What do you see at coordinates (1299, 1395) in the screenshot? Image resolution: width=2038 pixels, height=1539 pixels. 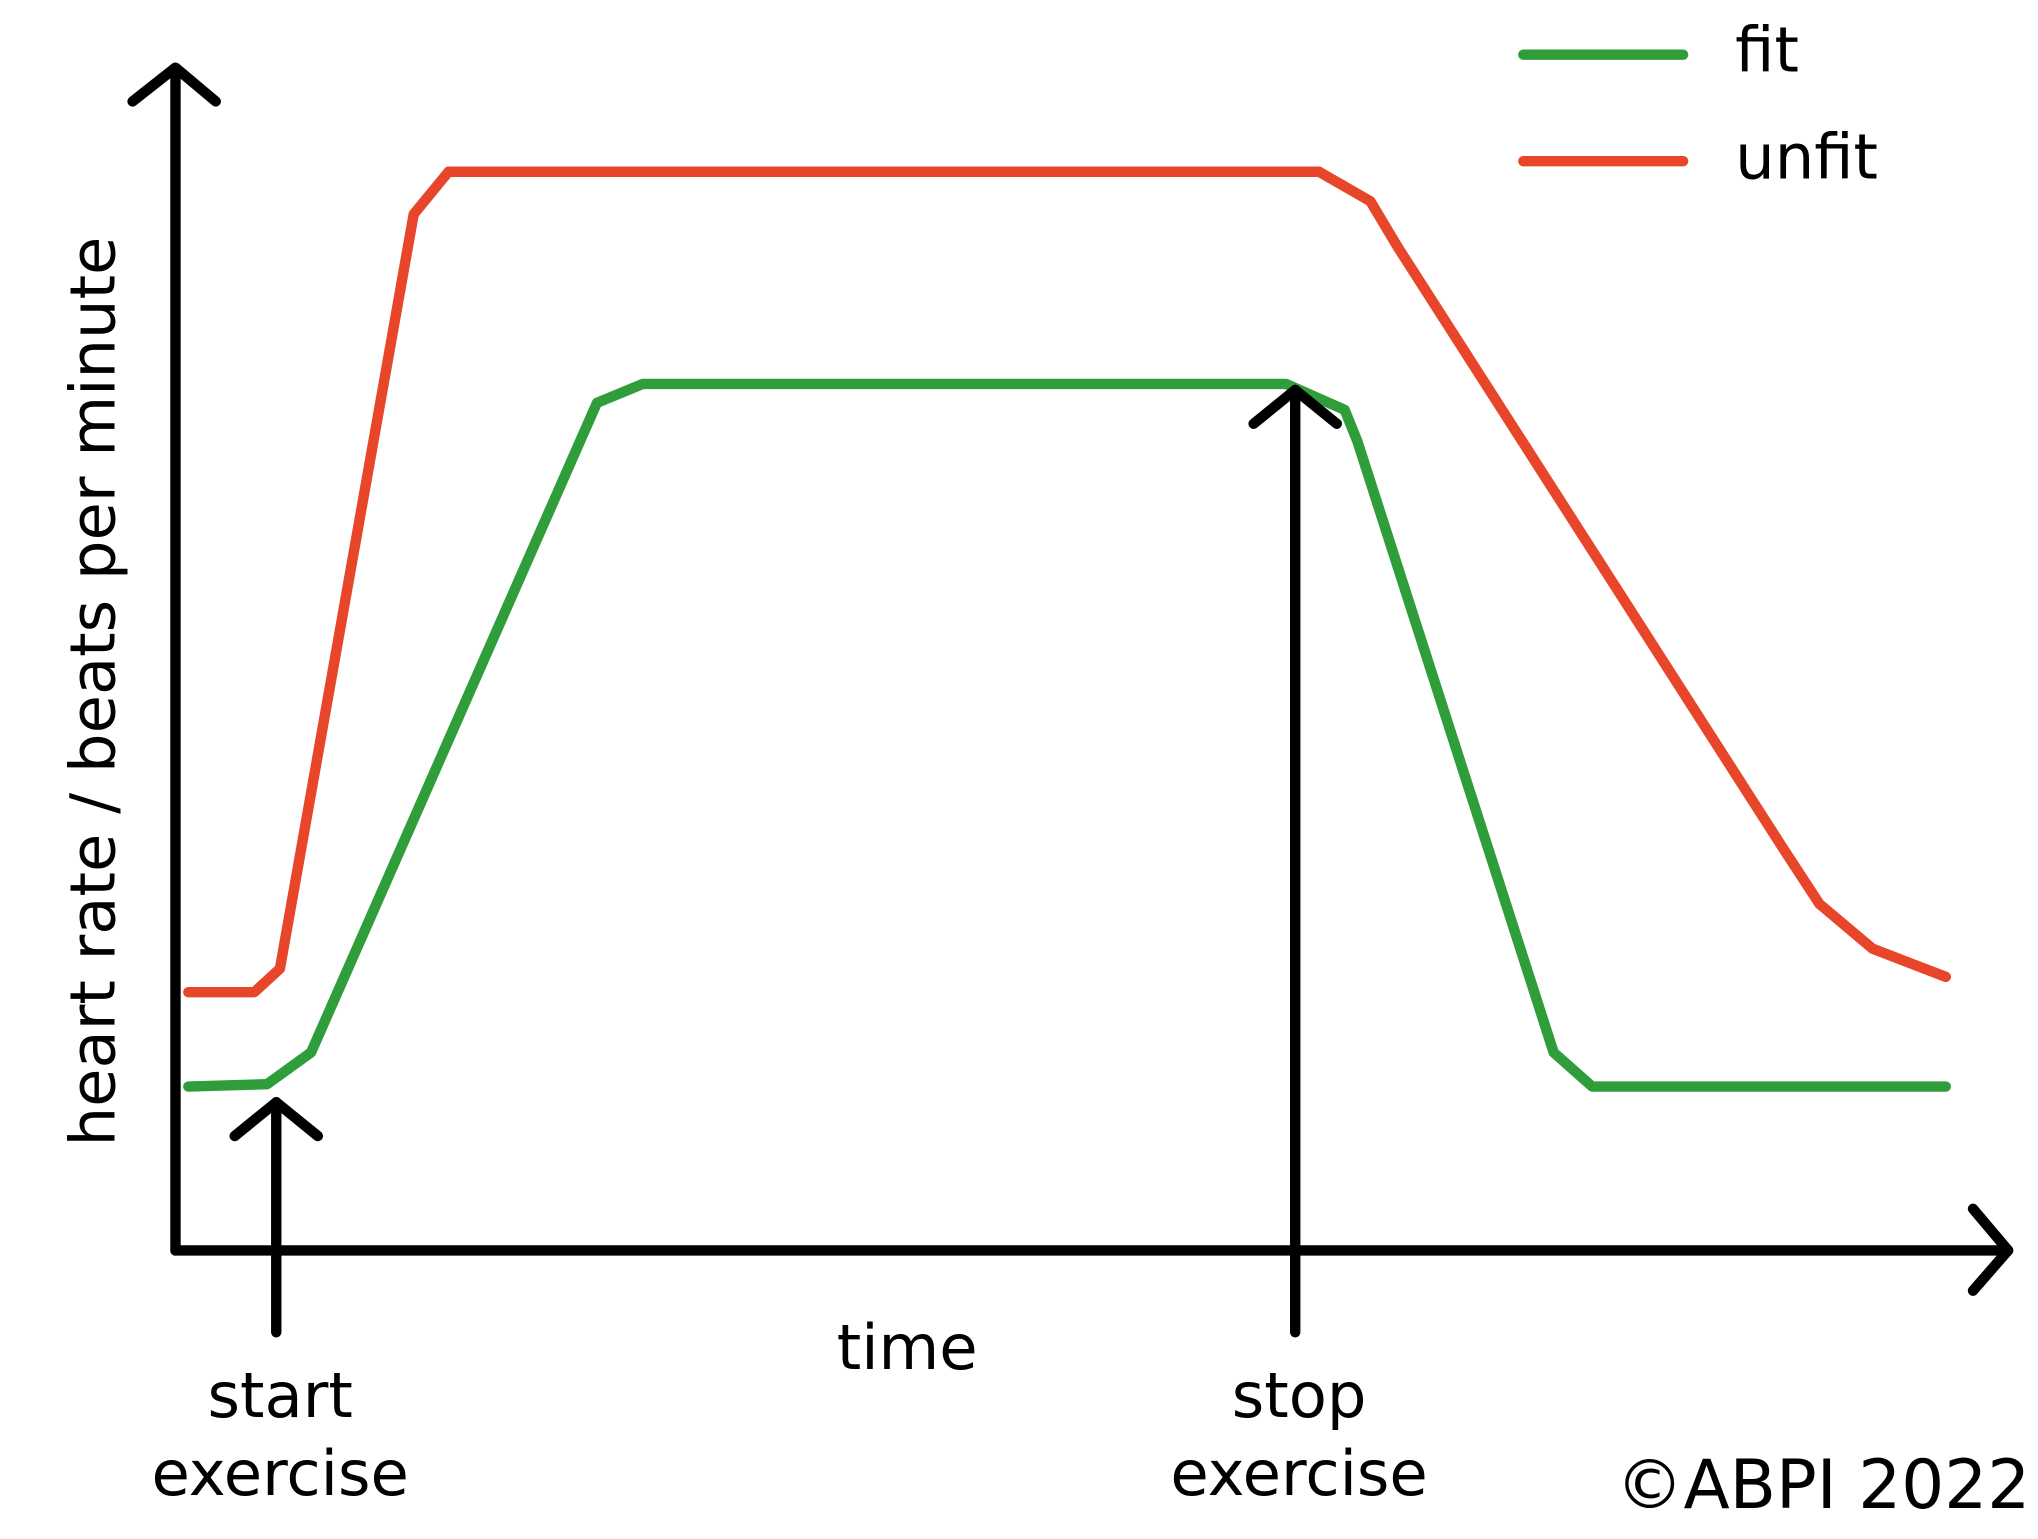 I see `annotation-text: stop` at bounding box center [1299, 1395].